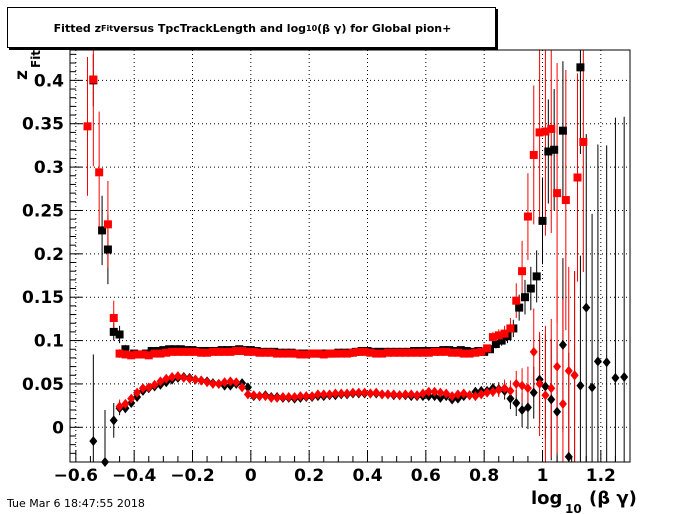 The height and width of the screenshot is (514, 700). What do you see at coordinates (43, 125) in the screenshot?
I see `y-tick-label: 0.35` at bounding box center [43, 125].